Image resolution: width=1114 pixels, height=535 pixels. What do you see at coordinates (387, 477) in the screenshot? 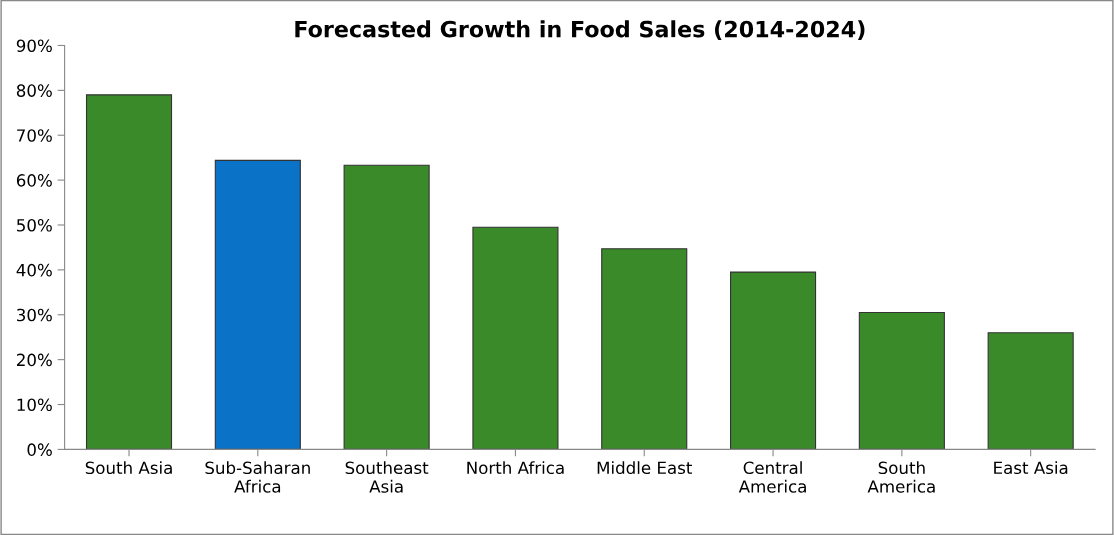
I see `x-tick-label: Southeast Asia` at bounding box center [387, 477].